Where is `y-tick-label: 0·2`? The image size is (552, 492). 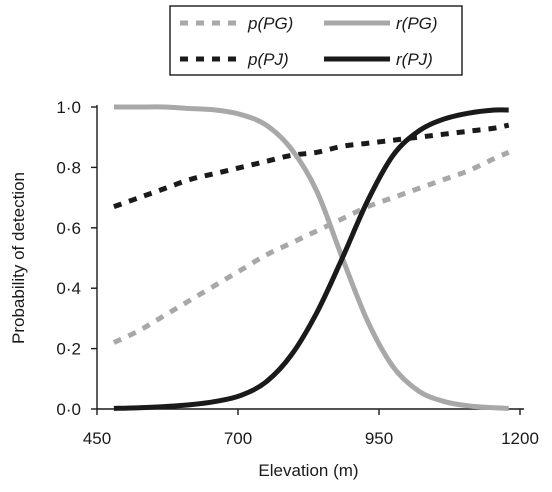 y-tick-label: 0·2 is located at coordinates (68, 349).